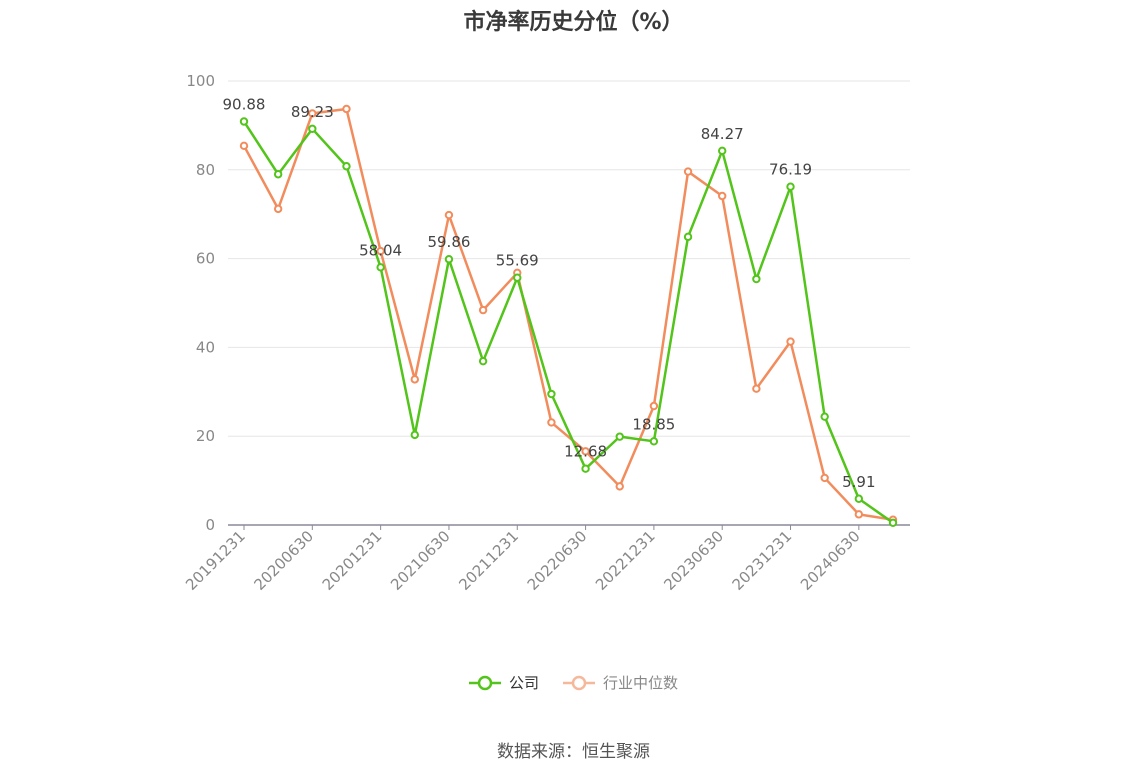 The image size is (1147, 776). I want to click on legend-marker-company-icon, so click(484, 682).